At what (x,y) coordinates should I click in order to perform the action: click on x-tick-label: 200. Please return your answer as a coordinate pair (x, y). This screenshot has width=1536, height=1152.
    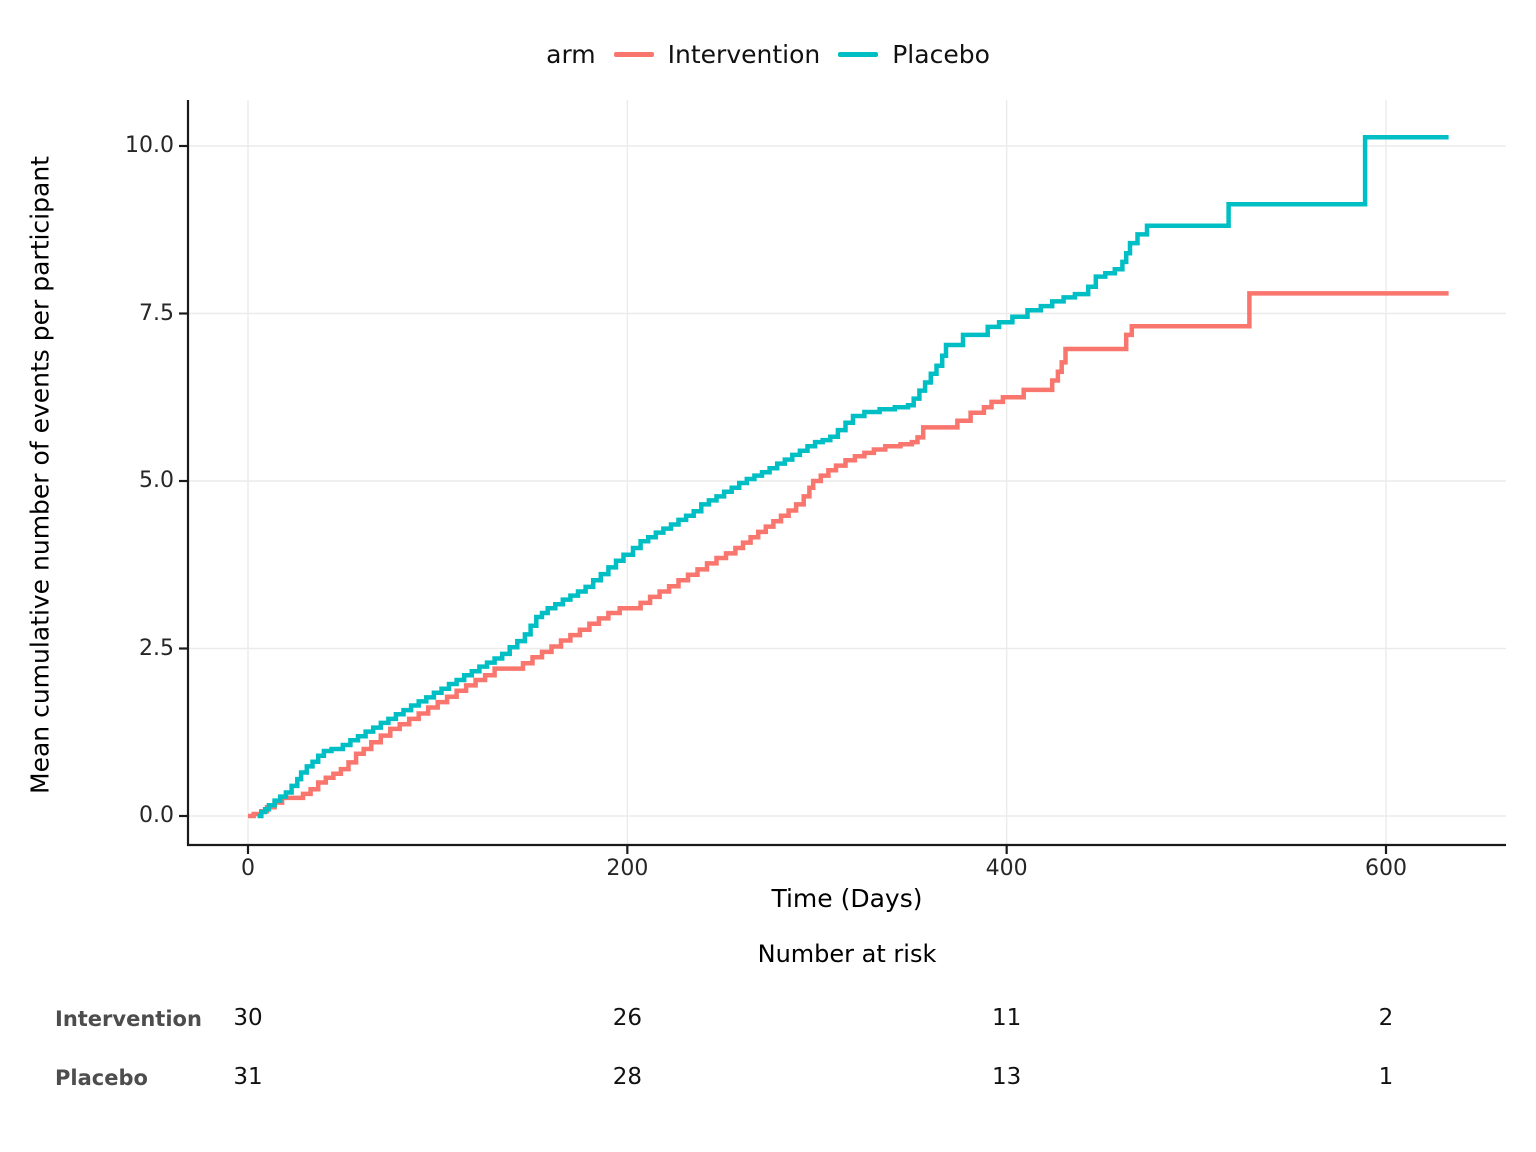
    Looking at the image, I should click on (627, 868).